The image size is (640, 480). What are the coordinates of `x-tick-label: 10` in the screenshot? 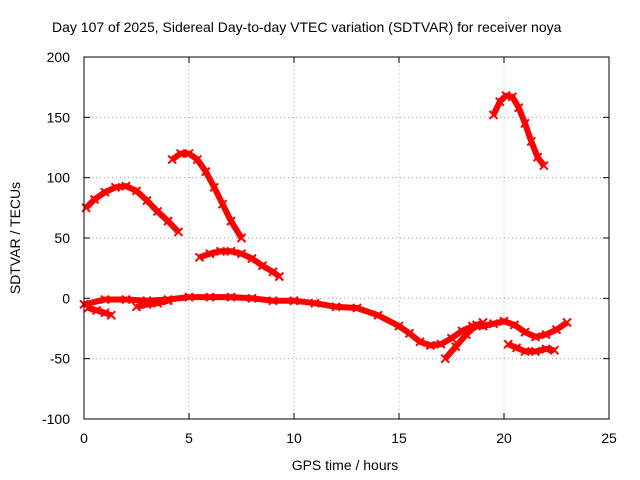 It's located at (294, 438).